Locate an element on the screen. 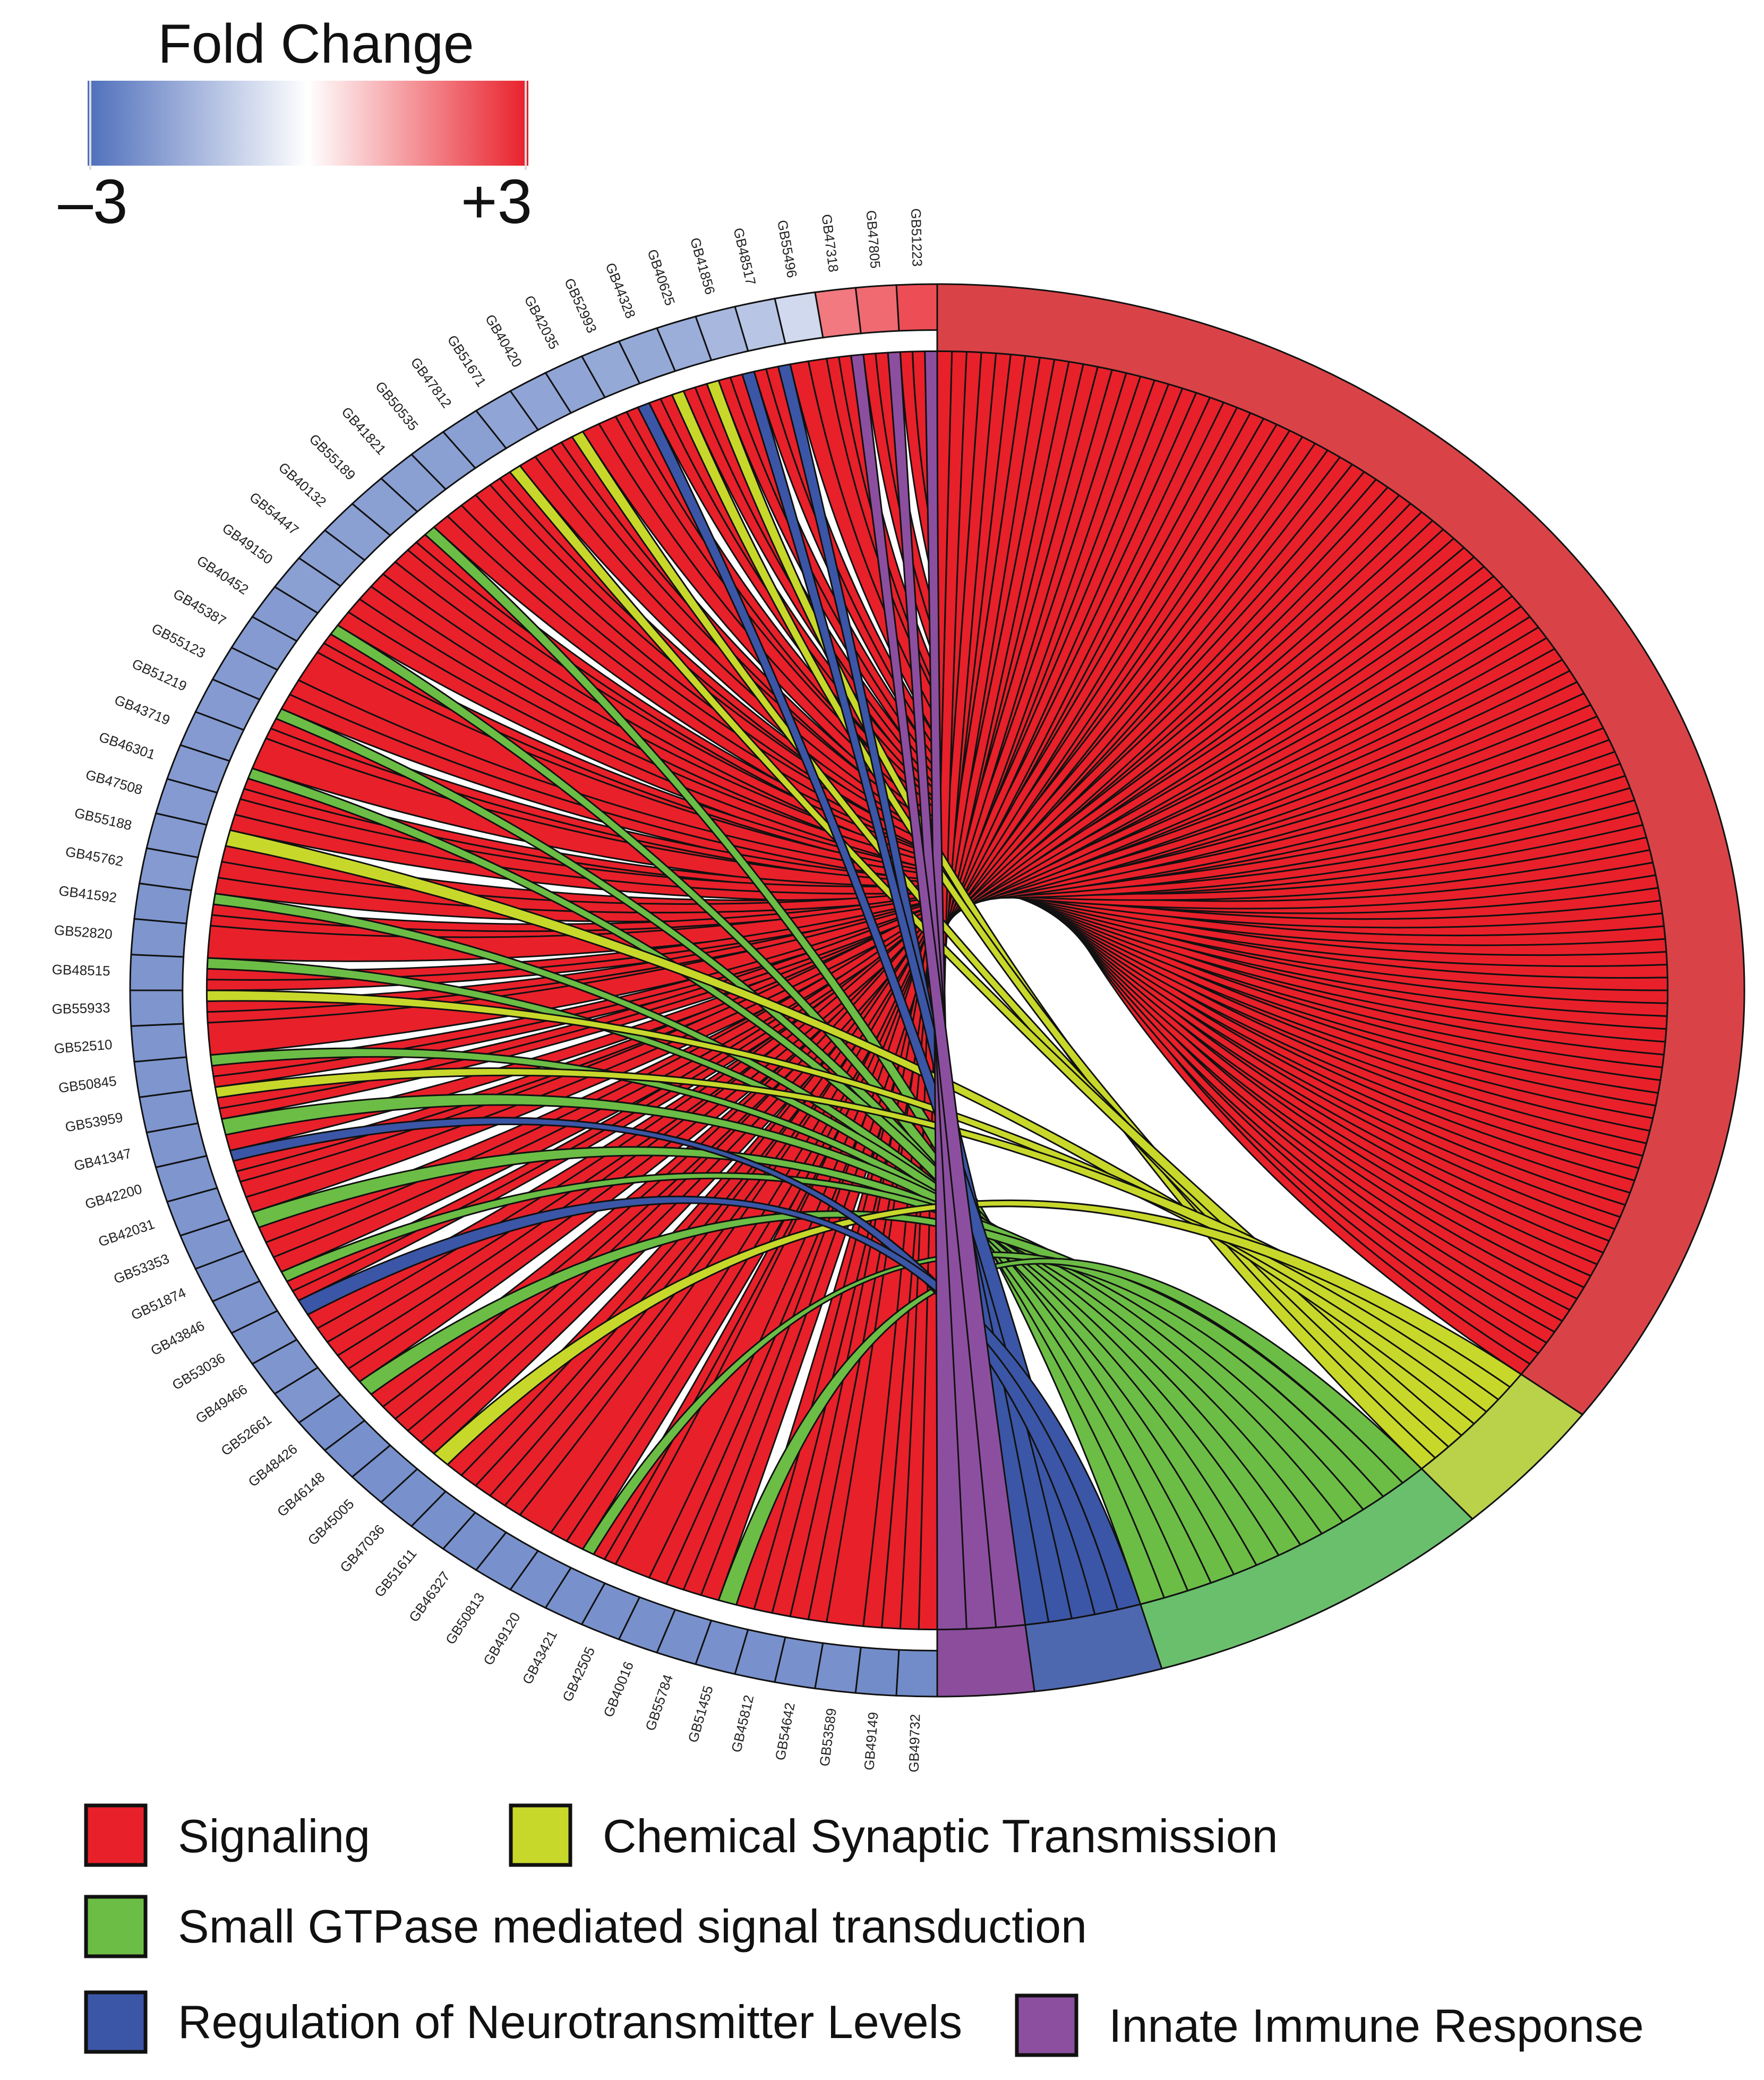  gene-cell-GB50813 is located at coordinates (507, 1561).